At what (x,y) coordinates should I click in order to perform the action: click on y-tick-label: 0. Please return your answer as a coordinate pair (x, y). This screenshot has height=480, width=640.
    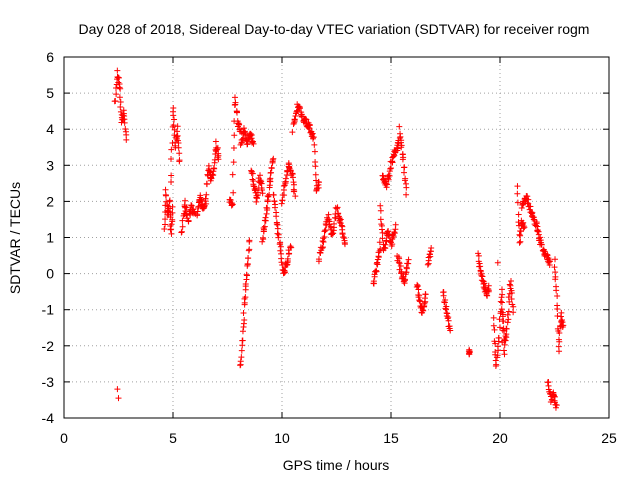
    Looking at the image, I should click on (50, 274).